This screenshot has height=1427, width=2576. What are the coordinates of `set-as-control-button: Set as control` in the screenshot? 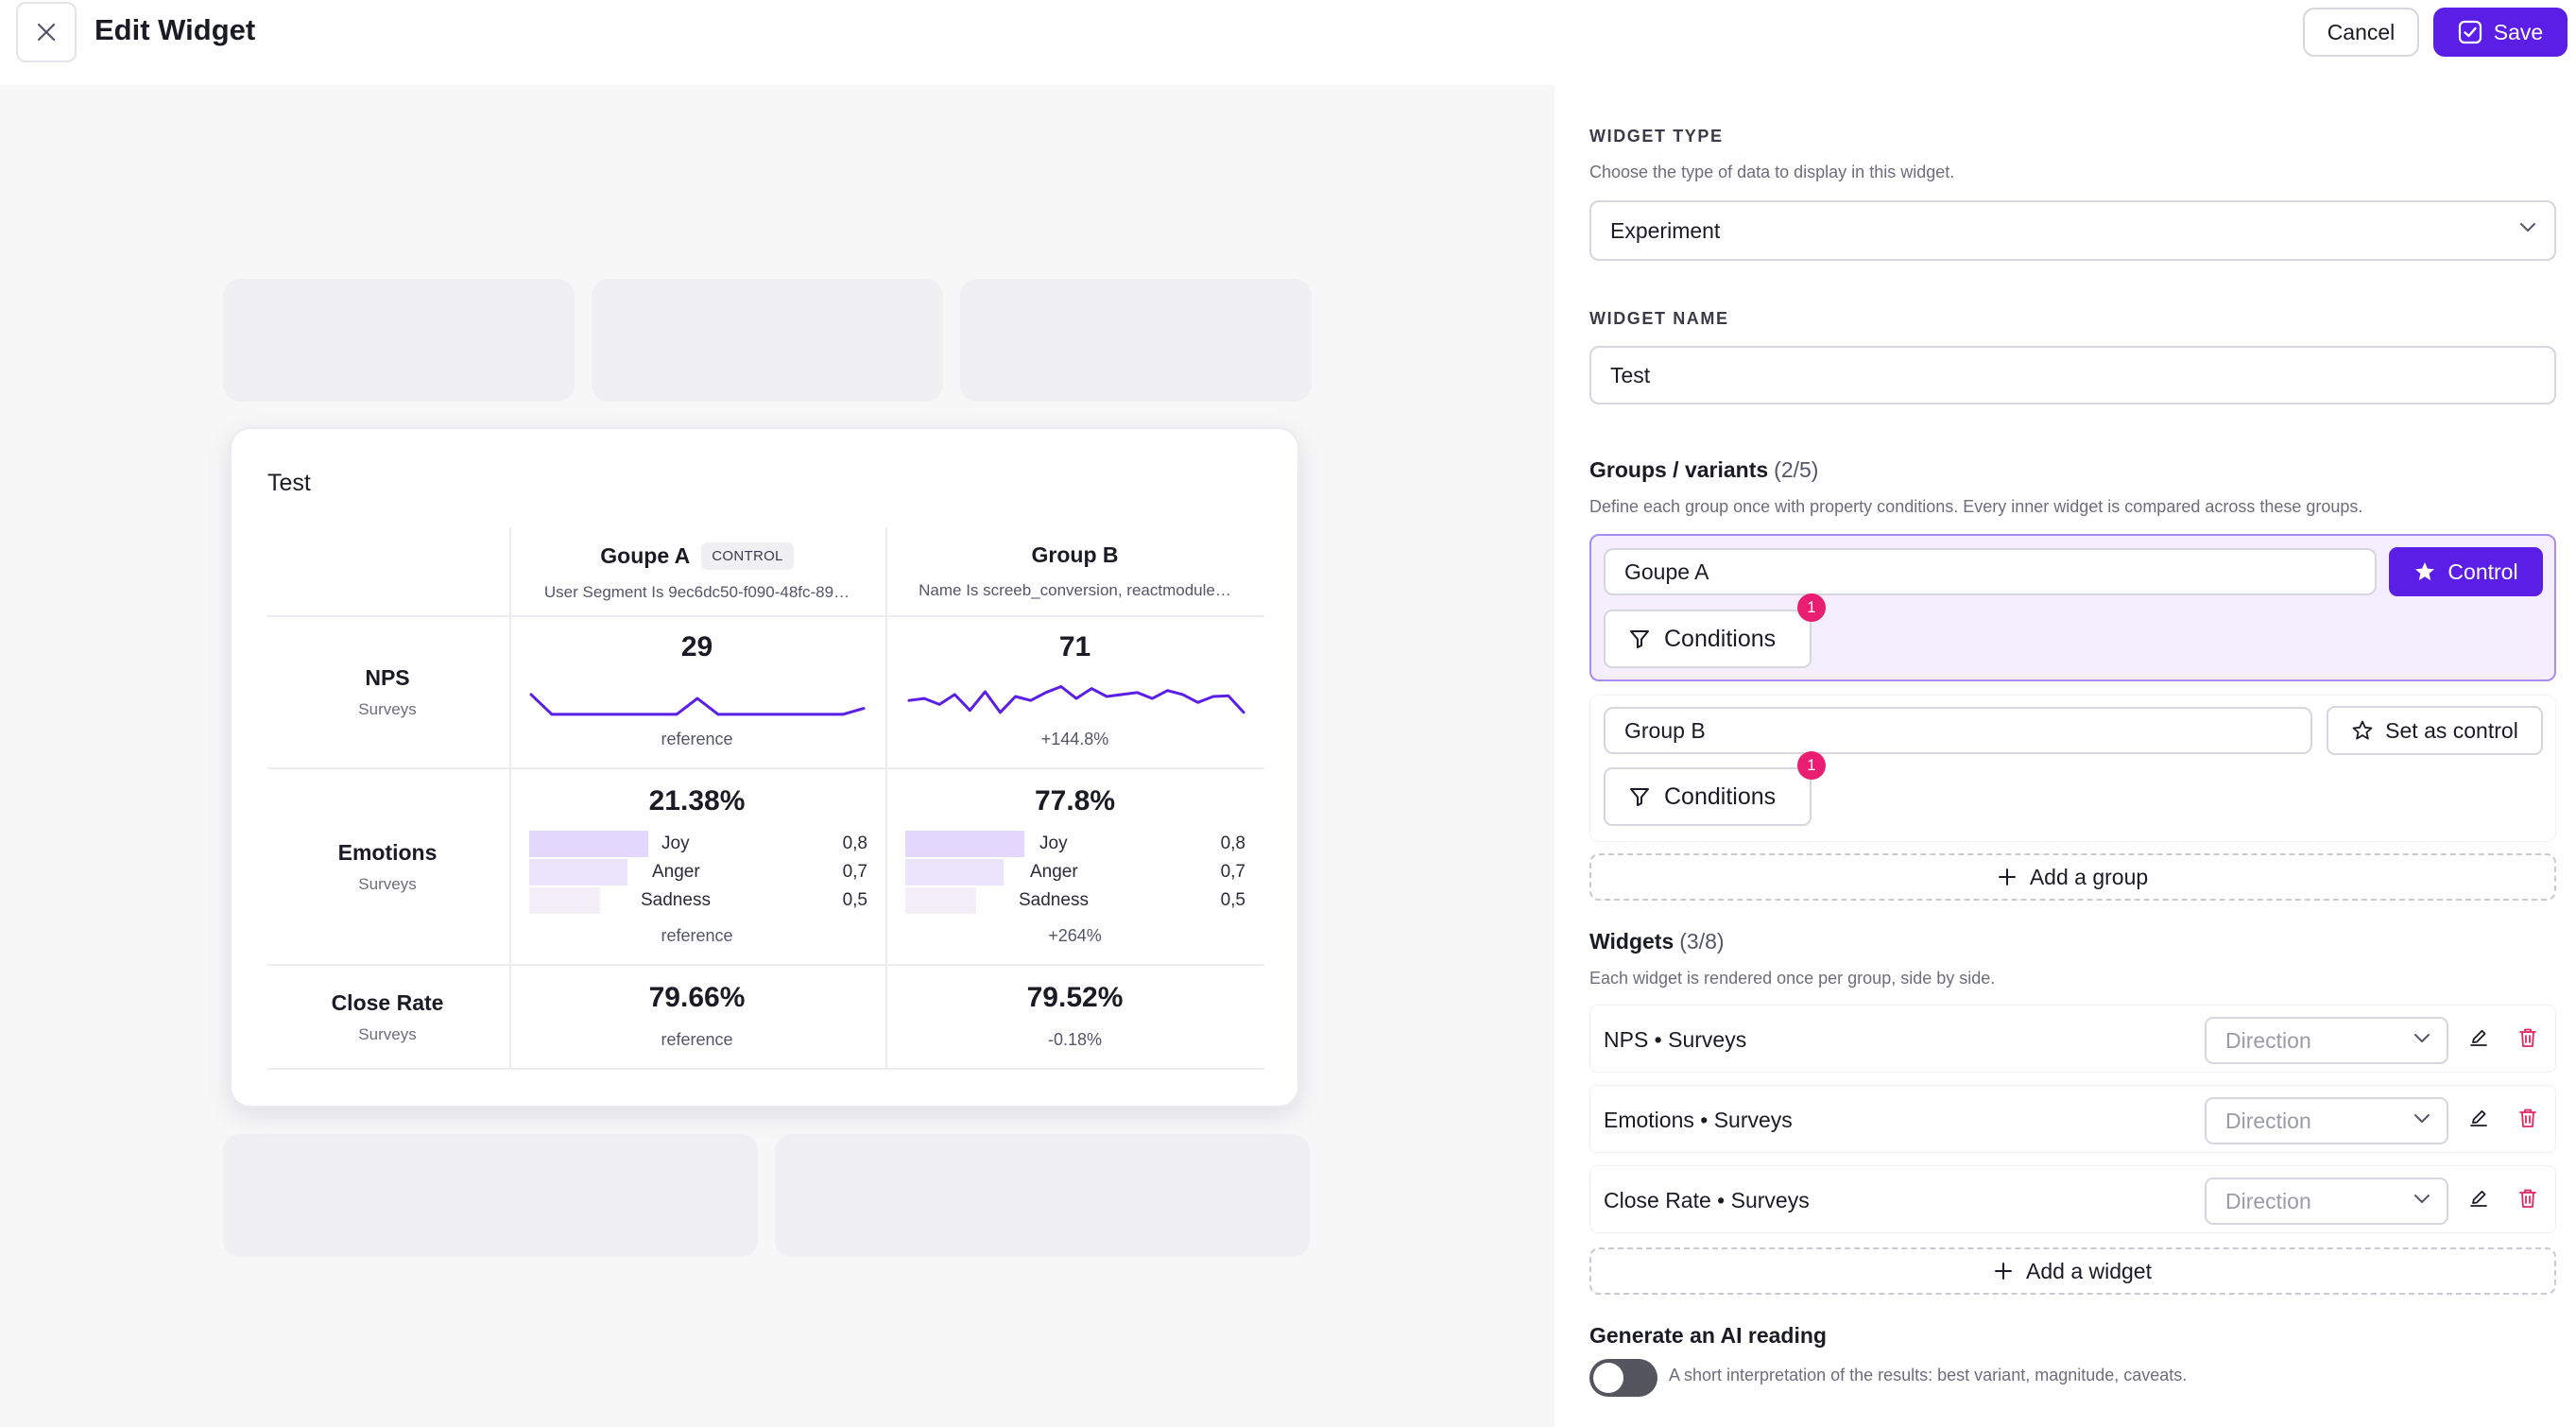 It's located at (2435, 730).